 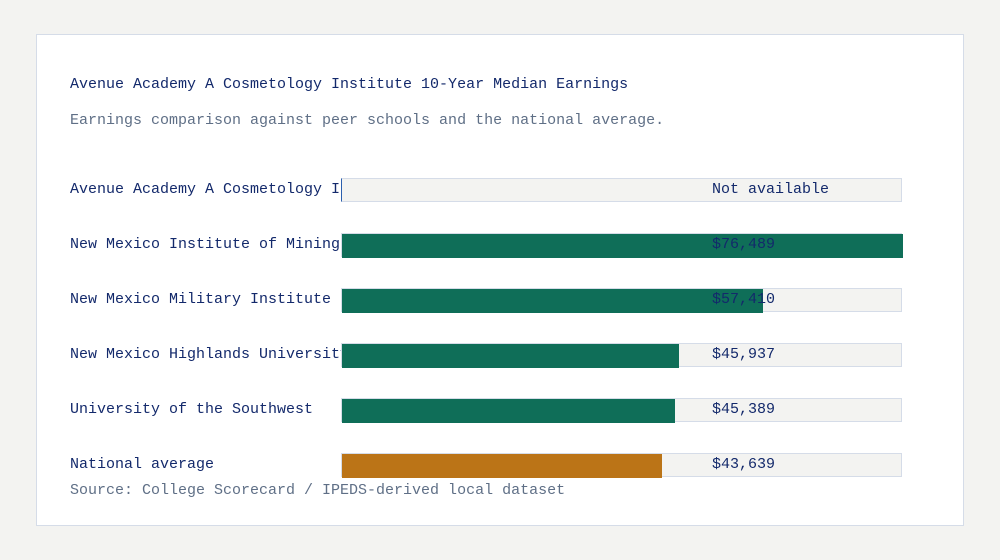 I want to click on bar-row: University of the Southwest $45,389, so click(x=486, y=410).